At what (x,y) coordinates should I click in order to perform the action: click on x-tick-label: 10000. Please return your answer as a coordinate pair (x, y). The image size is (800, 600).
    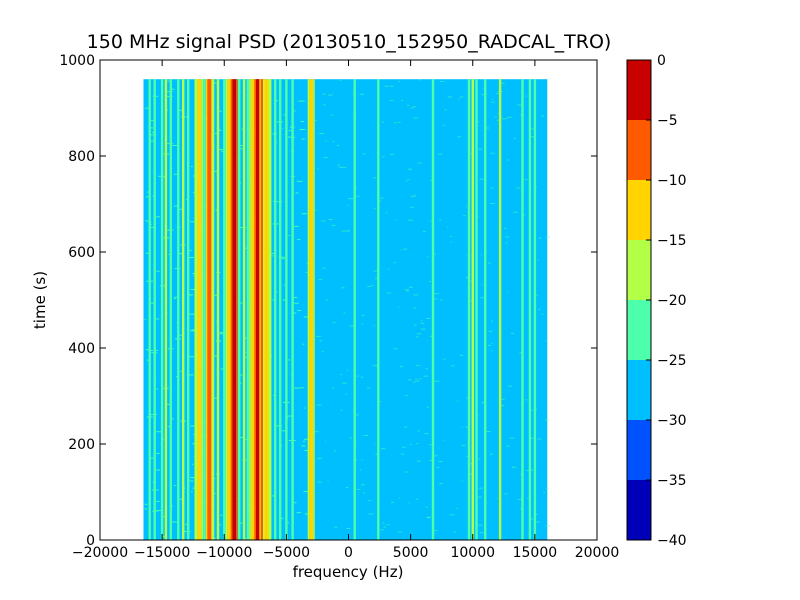
    Looking at the image, I should click on (472, 553).